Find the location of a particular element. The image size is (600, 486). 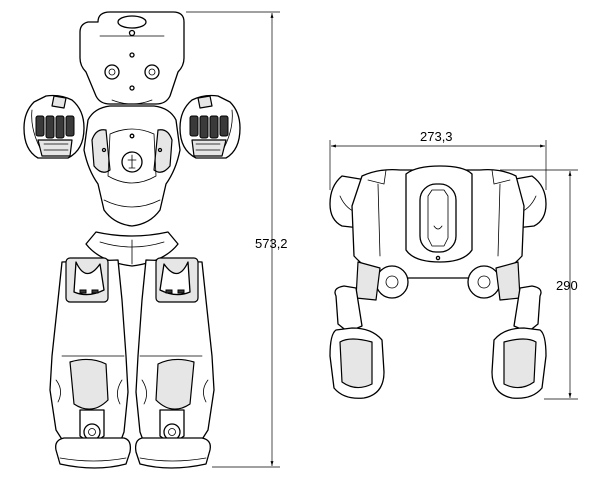

front-height-label: 573,2 is located at coordinates (271, 243).